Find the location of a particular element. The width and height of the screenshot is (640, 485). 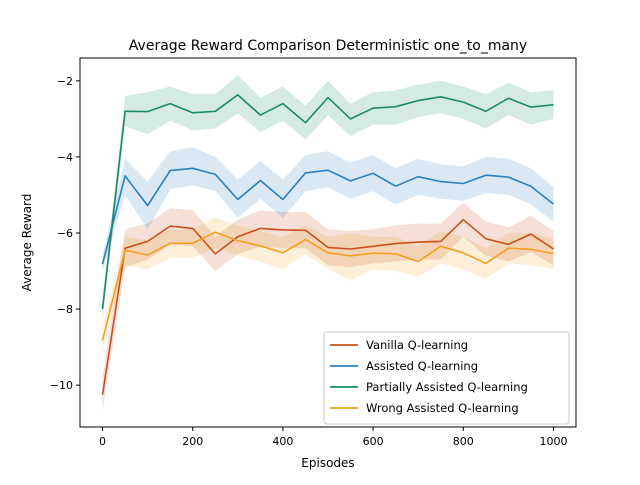

y-tick-label: −2 is located at coordinates (65, 81).